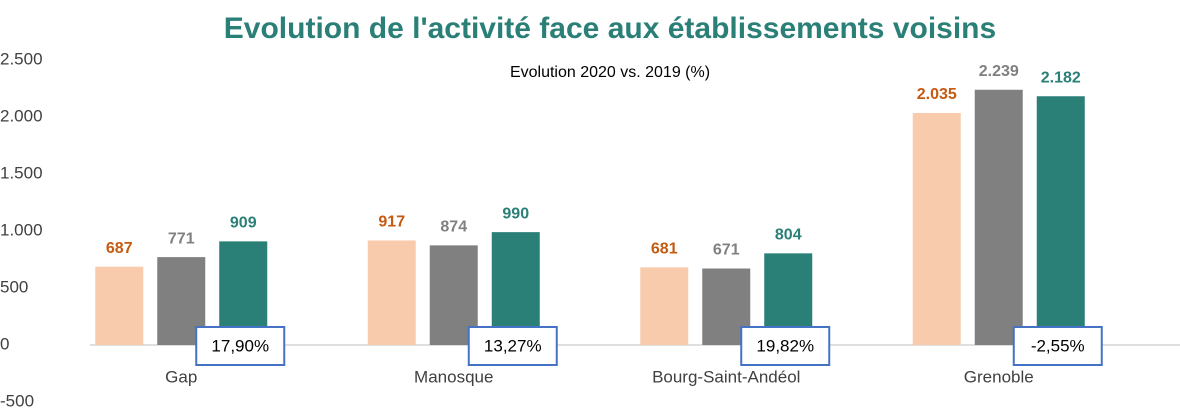 The width and height of the screenshot is (1180, 410). Describe the element at coordinates (453, 227) in the screenshot. I see `value-label: 874` at that location.